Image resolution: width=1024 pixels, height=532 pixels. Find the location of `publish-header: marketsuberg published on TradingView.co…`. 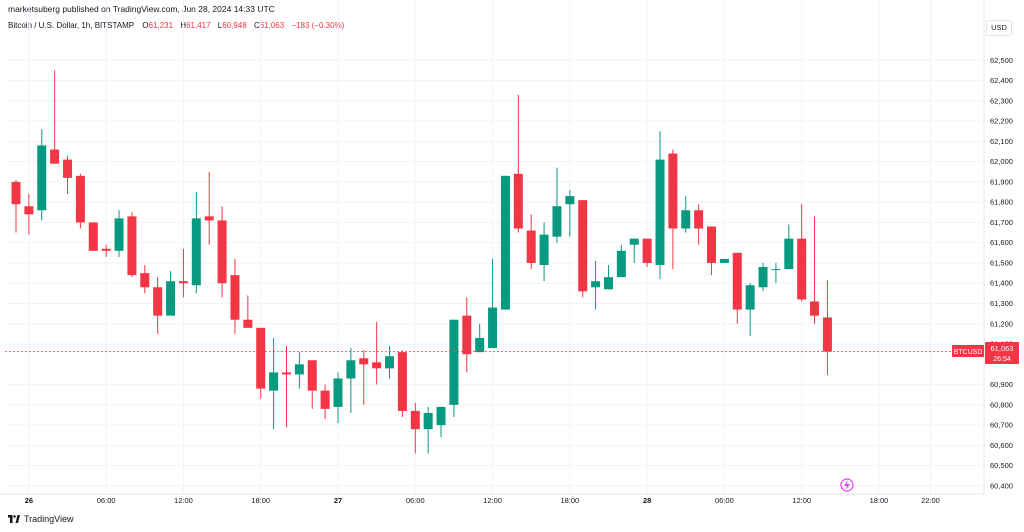

publish-header: marketsuberg published on TradingView.co… is located at coordinates (141, 9).